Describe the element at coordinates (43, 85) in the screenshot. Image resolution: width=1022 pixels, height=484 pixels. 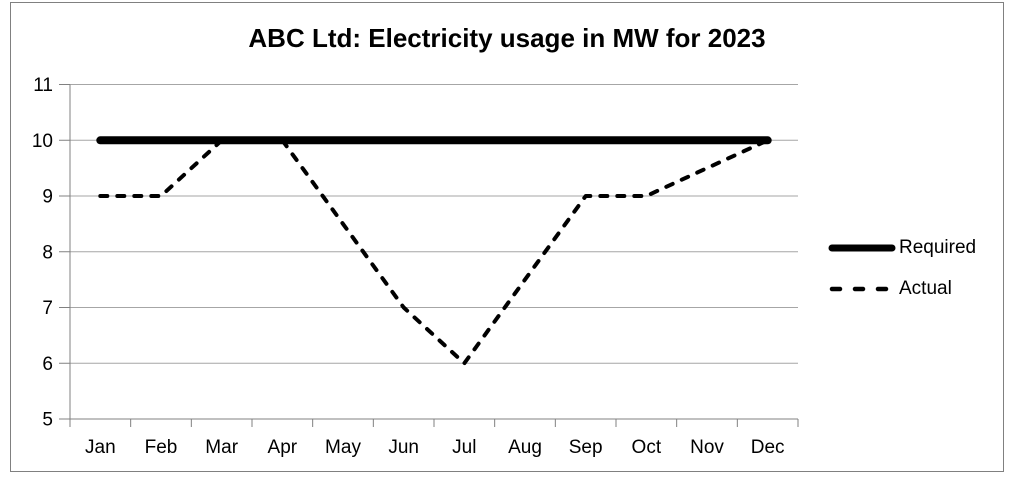
I see `y-tick-label-11: 11` at that location.